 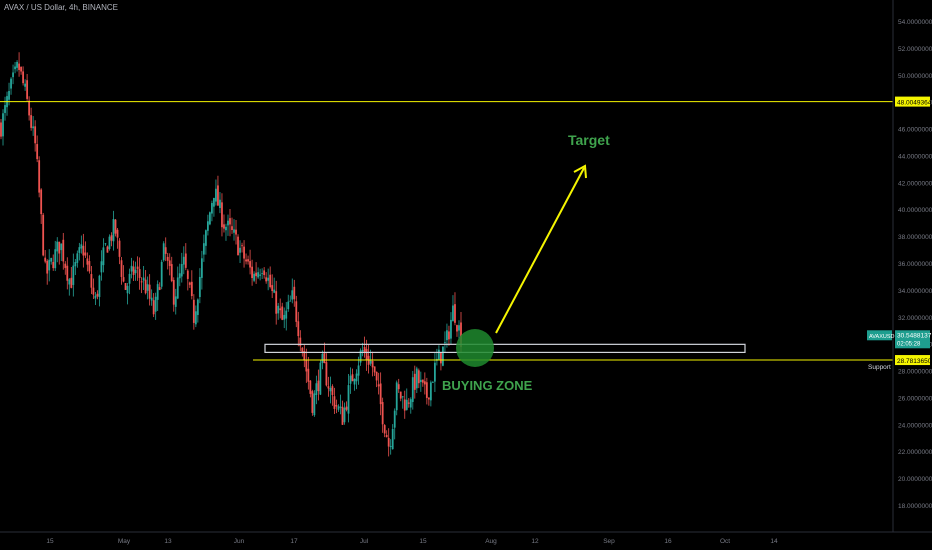 I want to click on countdown-label: 02:05:28, so click(x=909, y=344).